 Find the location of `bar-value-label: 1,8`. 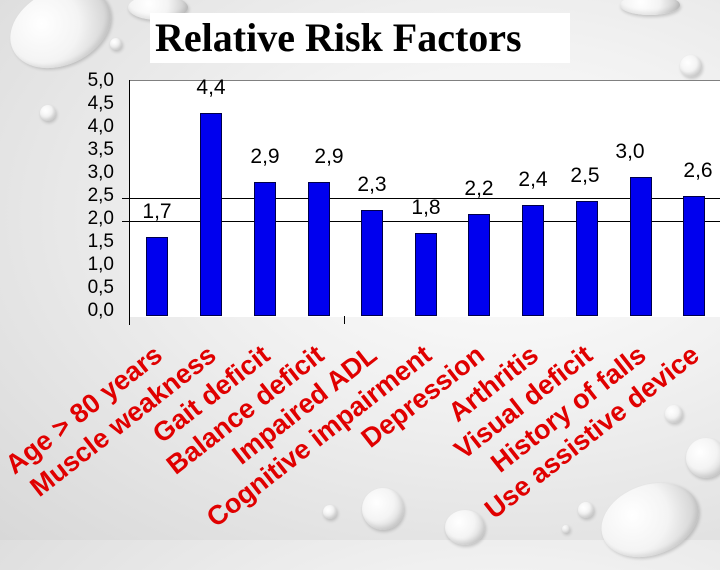

bar-value-label: 1,8 is located at coordinates (426, 207).